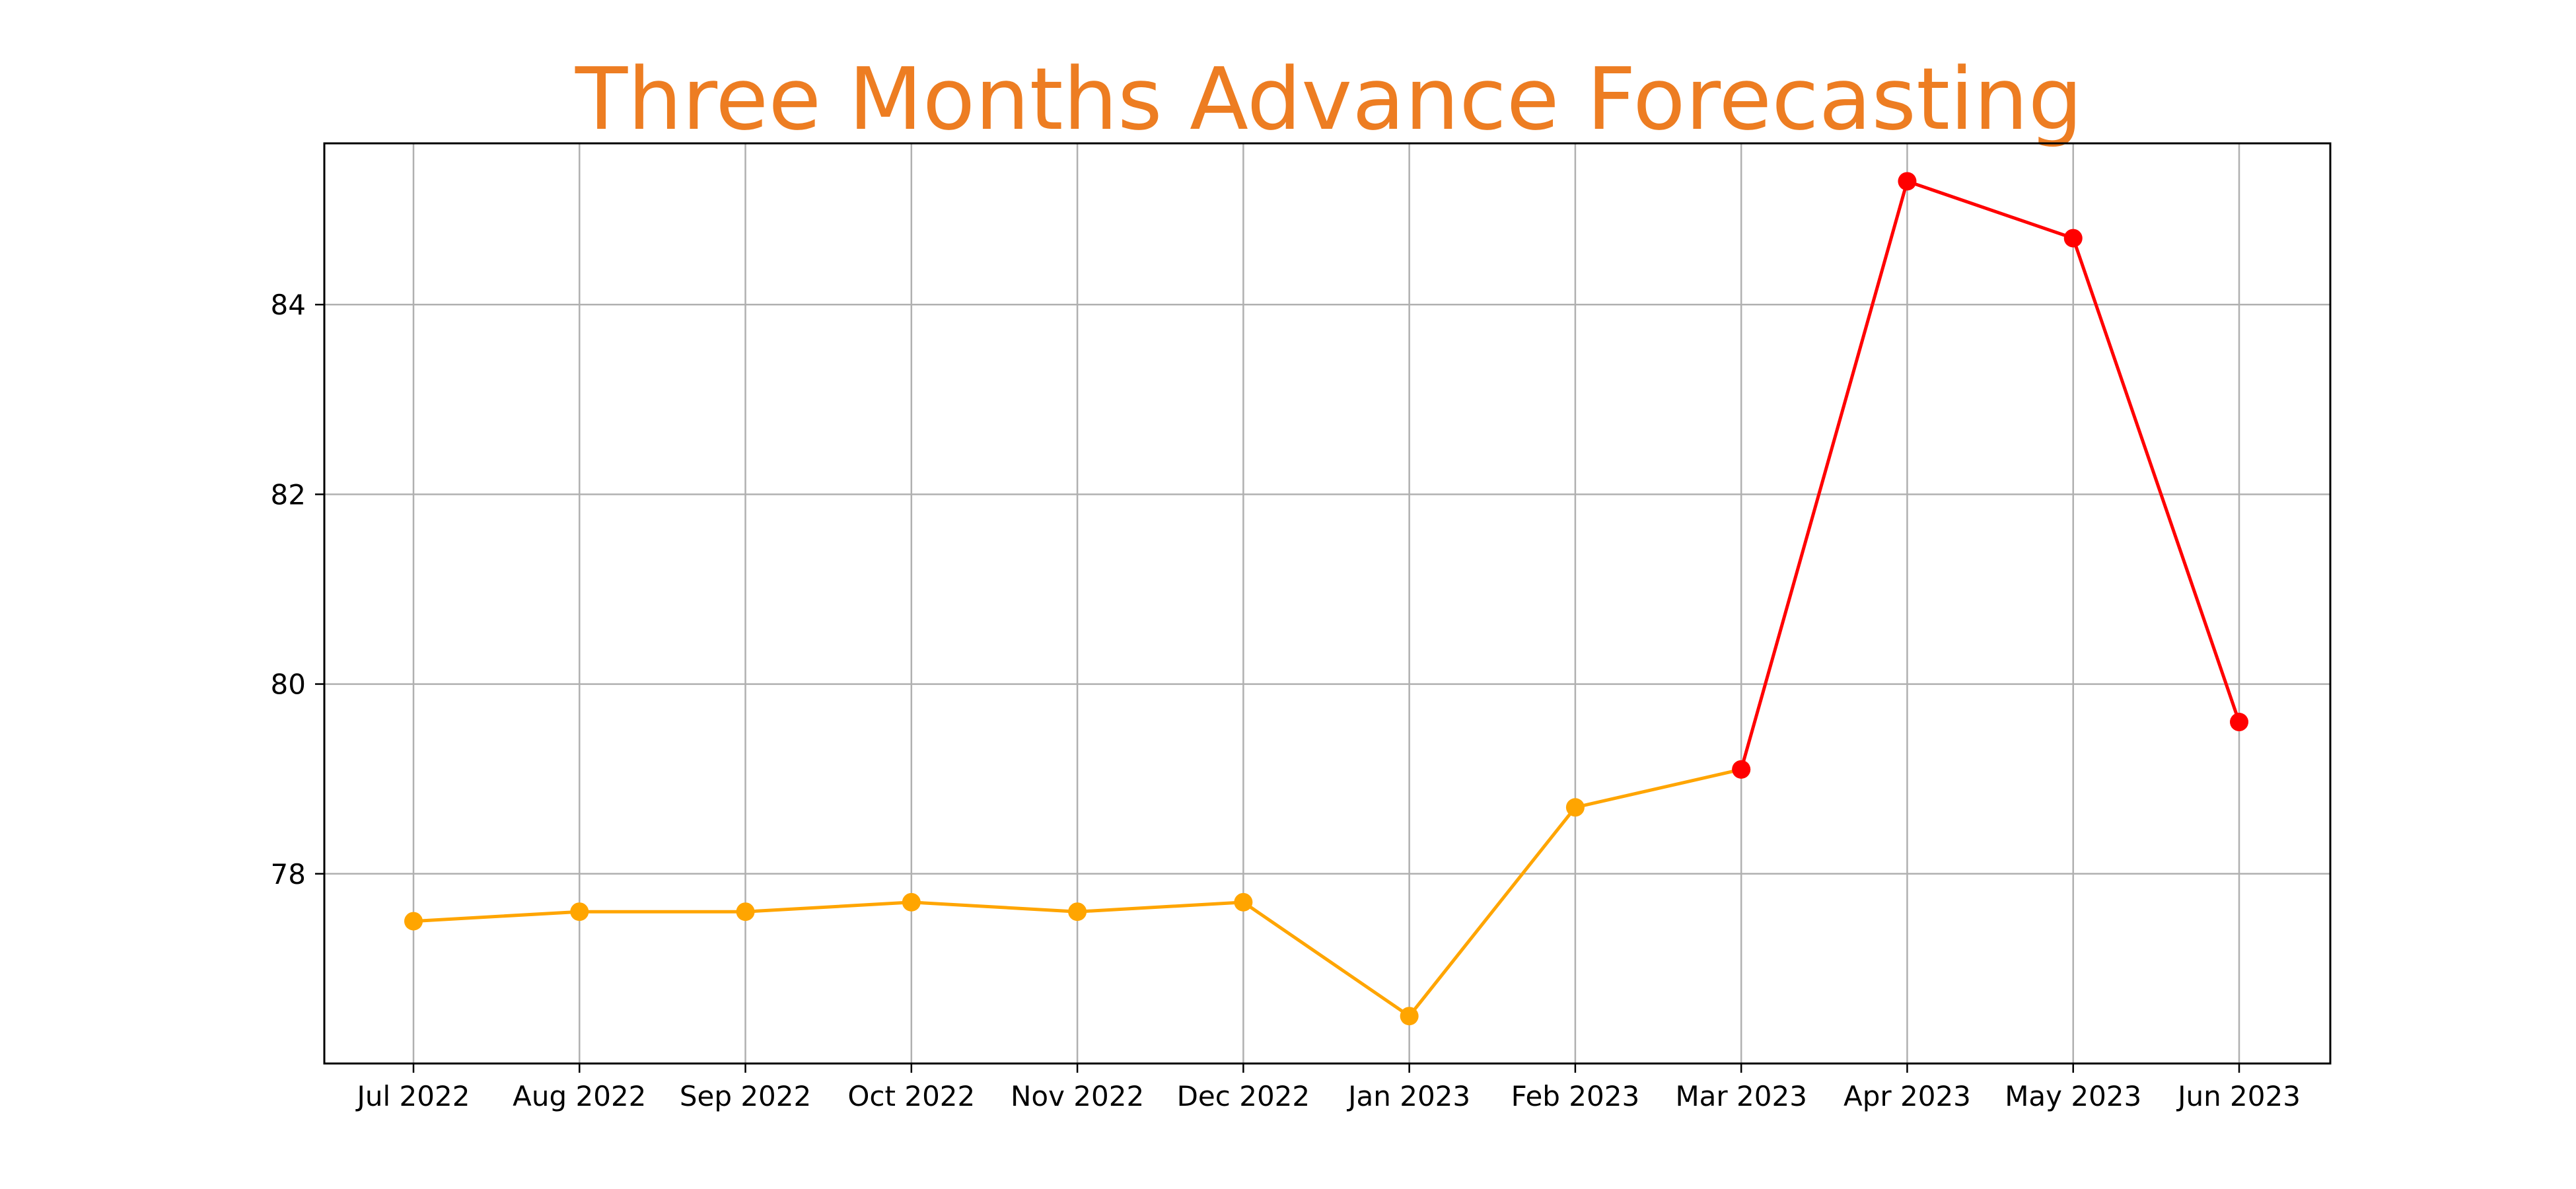 This screenshot has width=2576, height=1189. What do you see at coordinates (1741, 1096) in the screenshot?
I see `x-tick-label: Mar 2023` at bounding box center [1741, 1096].